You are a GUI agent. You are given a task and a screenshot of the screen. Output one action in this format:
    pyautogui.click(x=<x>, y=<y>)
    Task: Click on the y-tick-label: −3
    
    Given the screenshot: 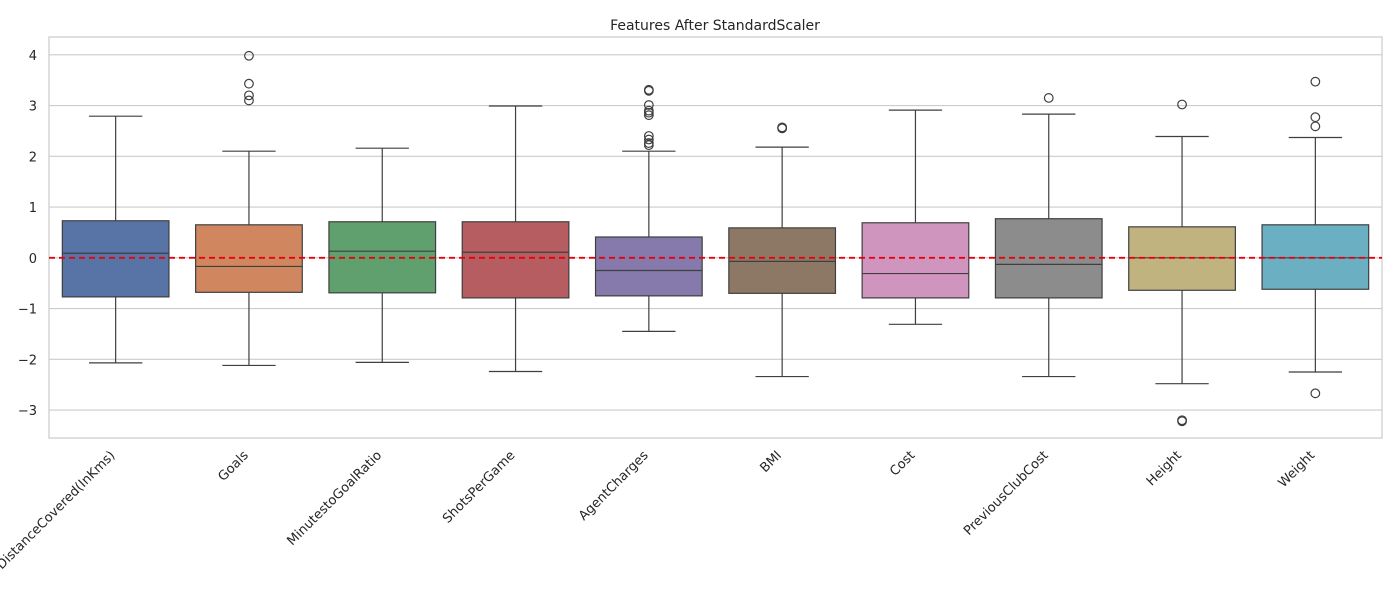 What is the action you would take?
    pyautogui.click(x=27, y=411)
    